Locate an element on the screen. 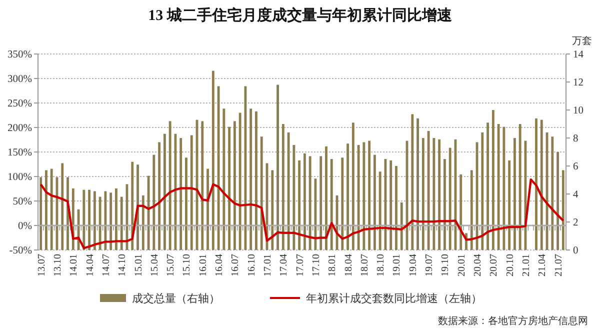 This screenshot has width=600, height=334. x-tick-label: 21.01 is located at coordinates (526, 265).